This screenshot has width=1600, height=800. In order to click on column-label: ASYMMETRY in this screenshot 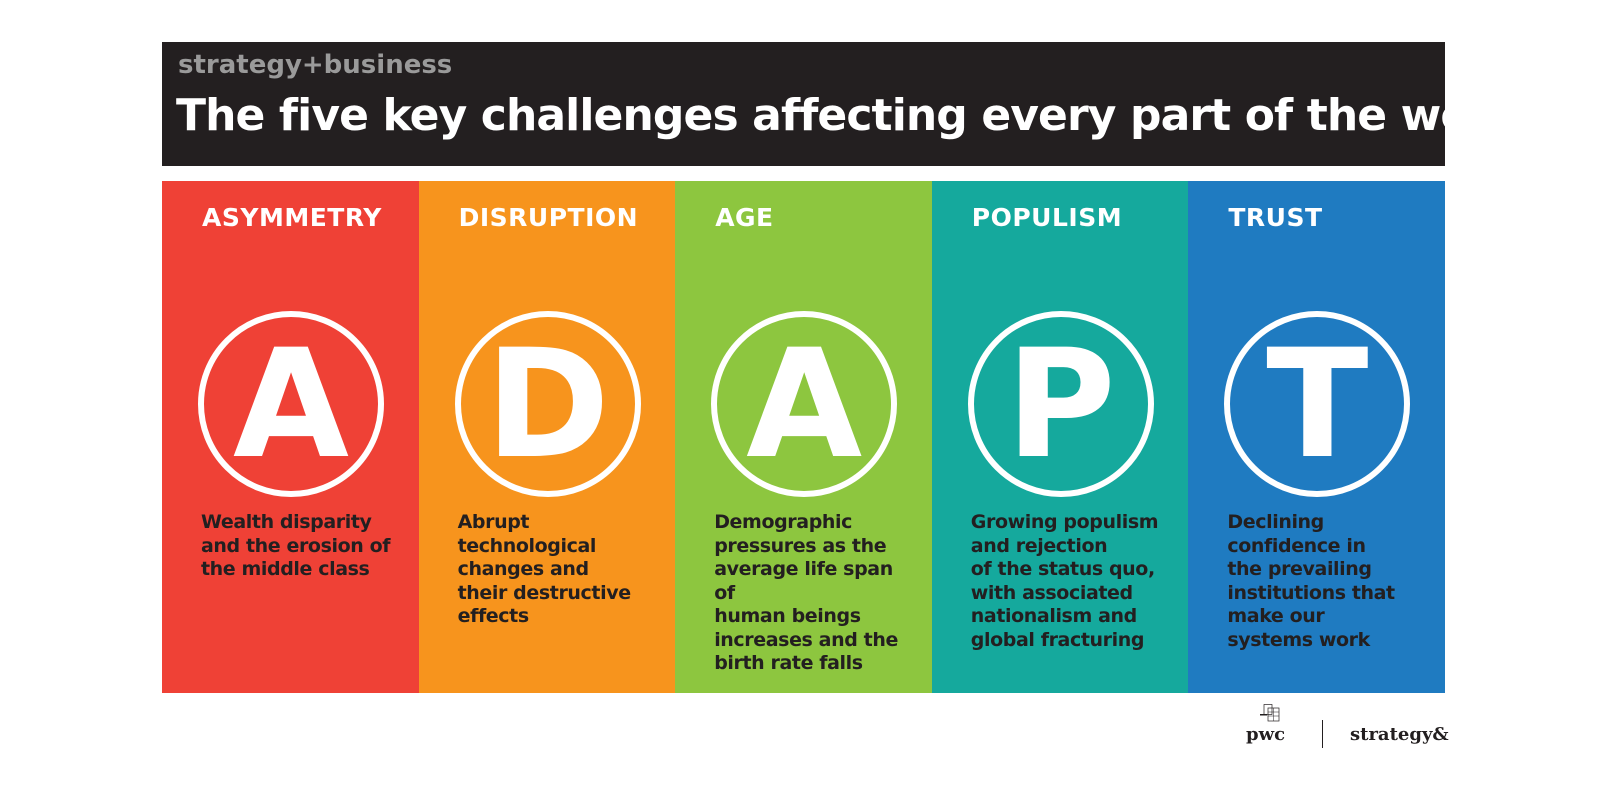, I will do `click(292, 217)`.